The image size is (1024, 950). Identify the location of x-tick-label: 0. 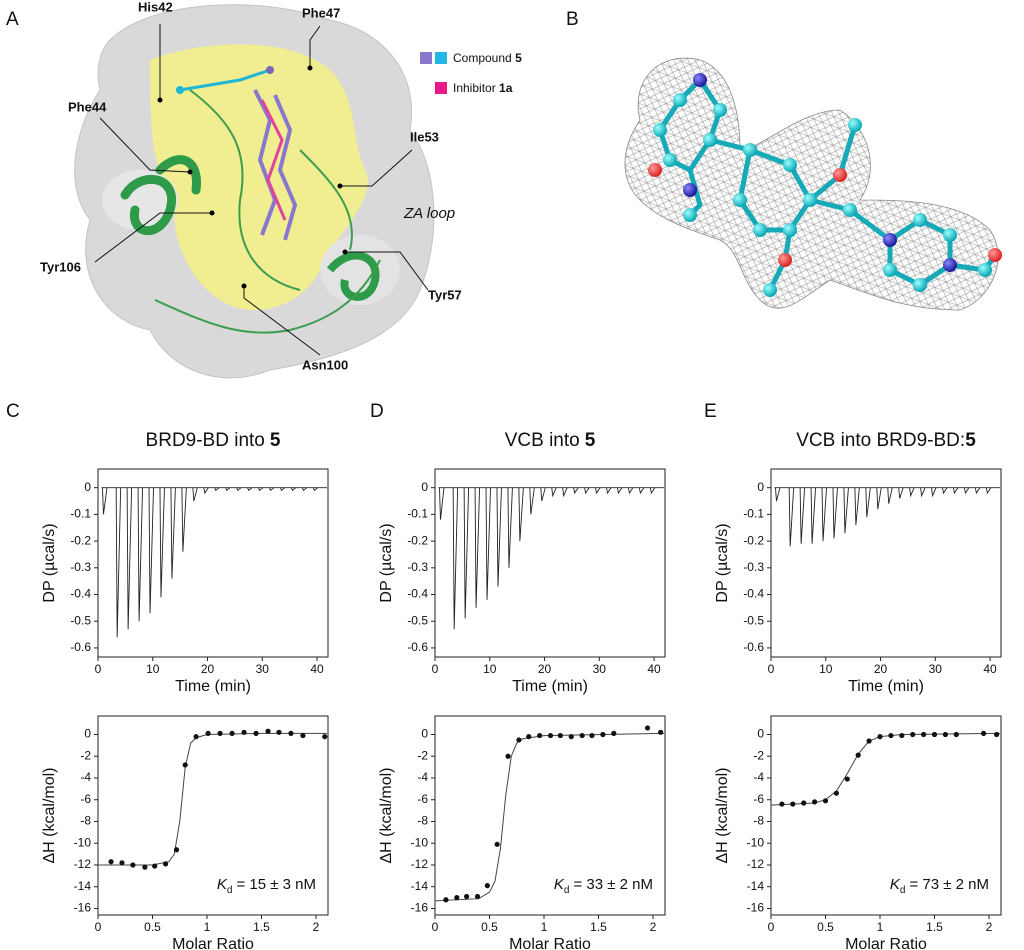
(771, 927).